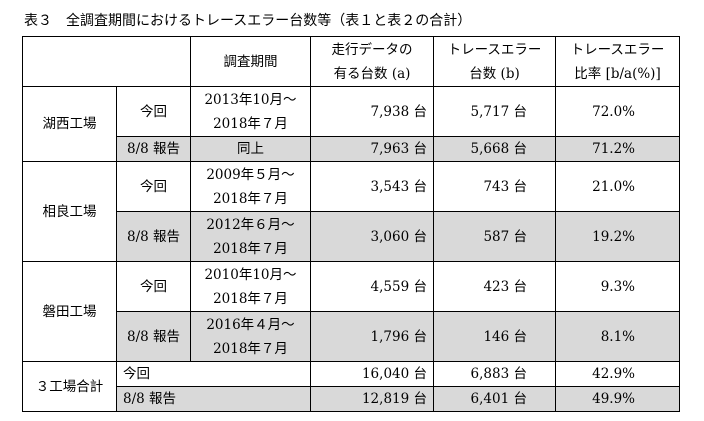  I want to click on count-b-cell: 6,883 台, so click(494, 374).